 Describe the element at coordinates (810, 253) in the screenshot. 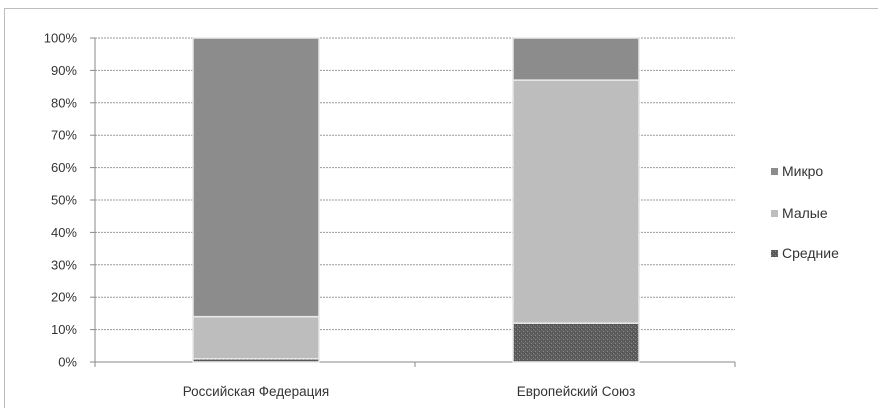

I see `legend-label-Средние: Средние` at that location.